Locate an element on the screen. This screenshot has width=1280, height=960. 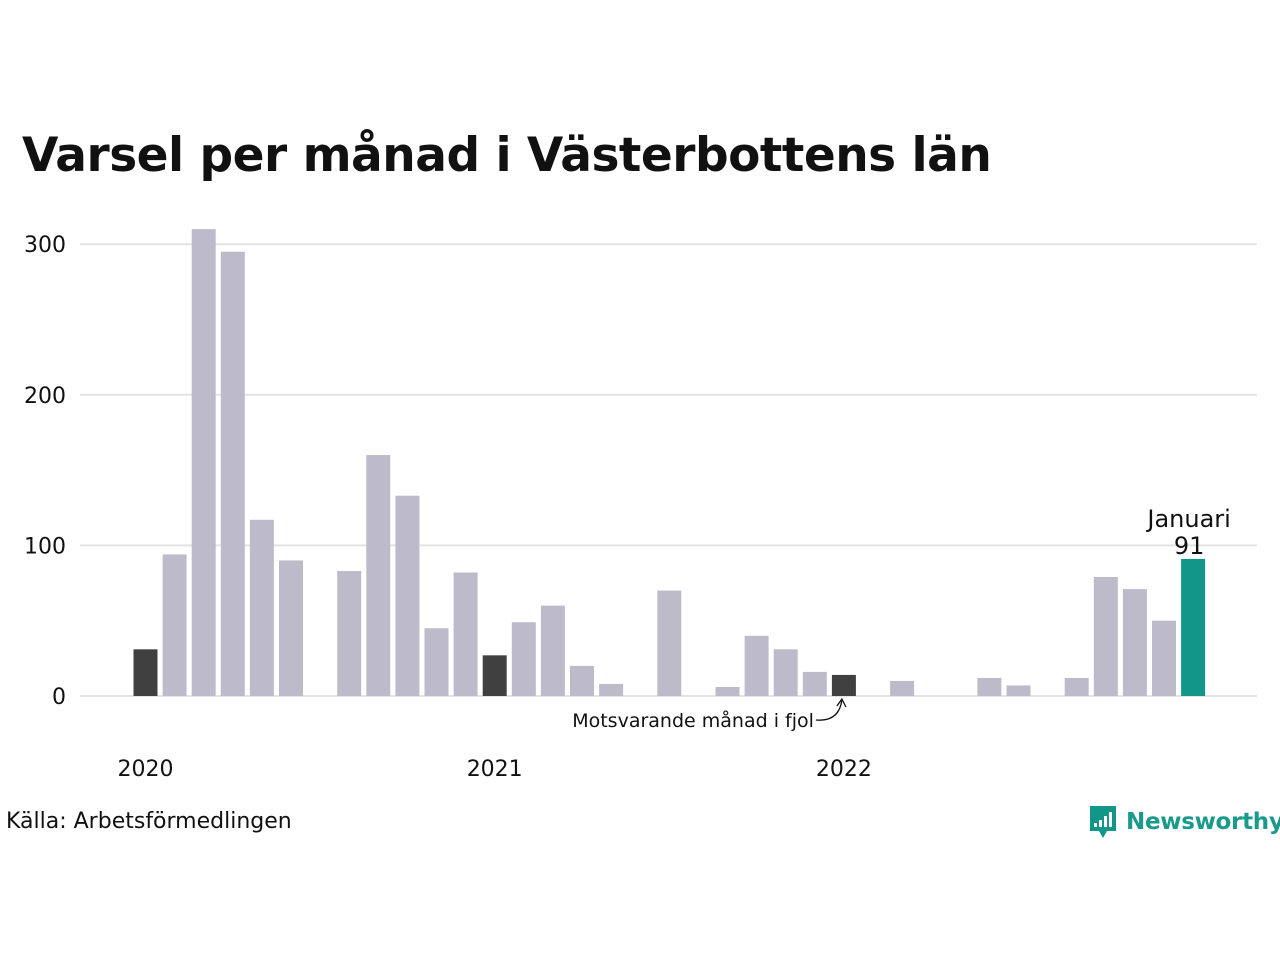
x-tick-label: 2021 is located at coordinates (495, 769).